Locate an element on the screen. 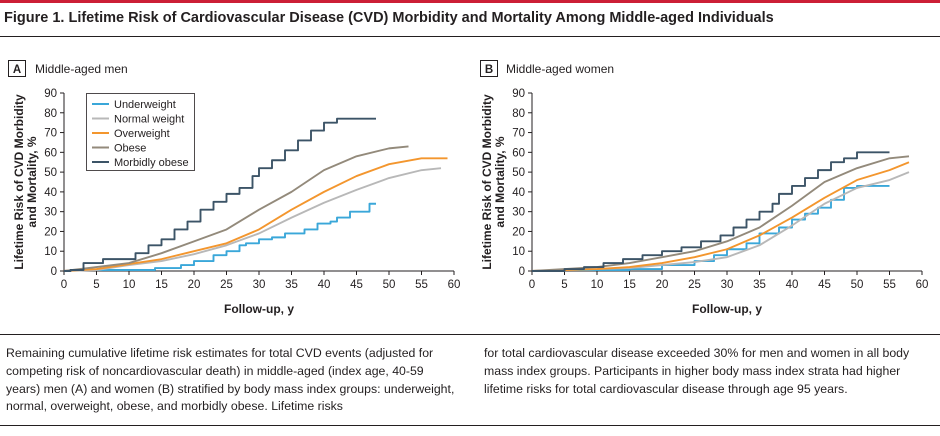  panel-title: Middle-aged men is located at coordinates (81, 69).